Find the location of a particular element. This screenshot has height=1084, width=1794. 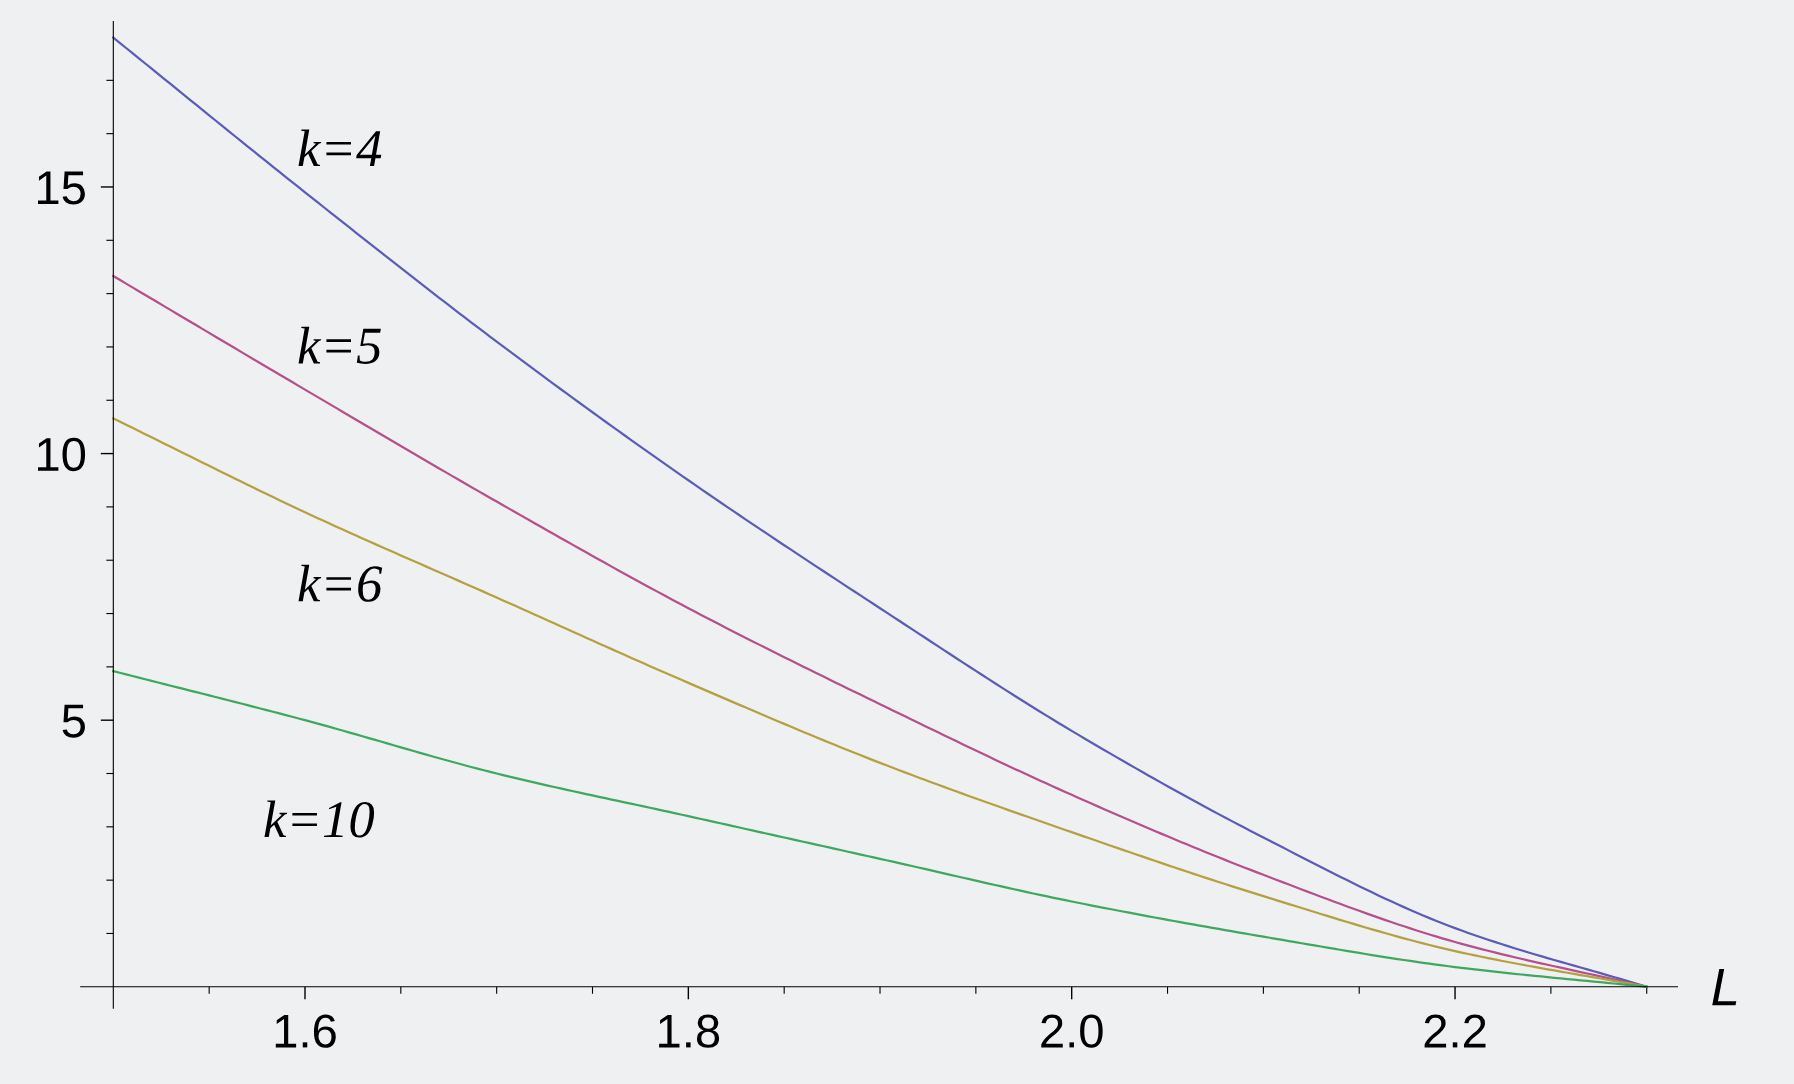

series-label: k=6 is located at coordinates (340, 583).